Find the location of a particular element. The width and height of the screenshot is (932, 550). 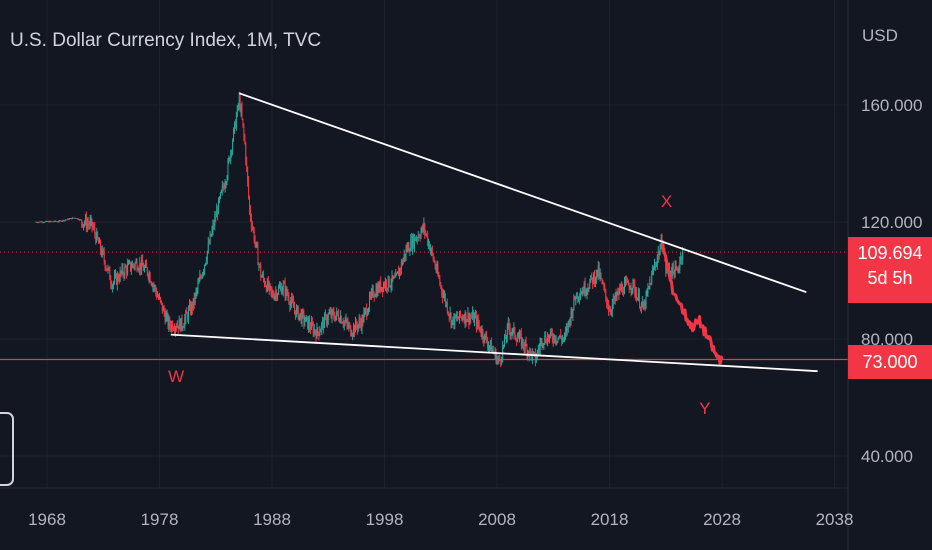

time-tick-label: 1978 is located at coordinates (160, 519).